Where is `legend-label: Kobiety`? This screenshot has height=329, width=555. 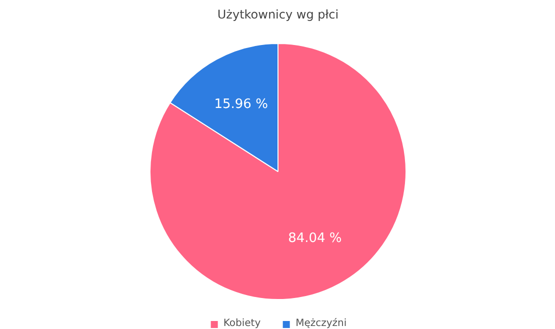 legend-label: Kobiety is located at coordinates (242, 323).